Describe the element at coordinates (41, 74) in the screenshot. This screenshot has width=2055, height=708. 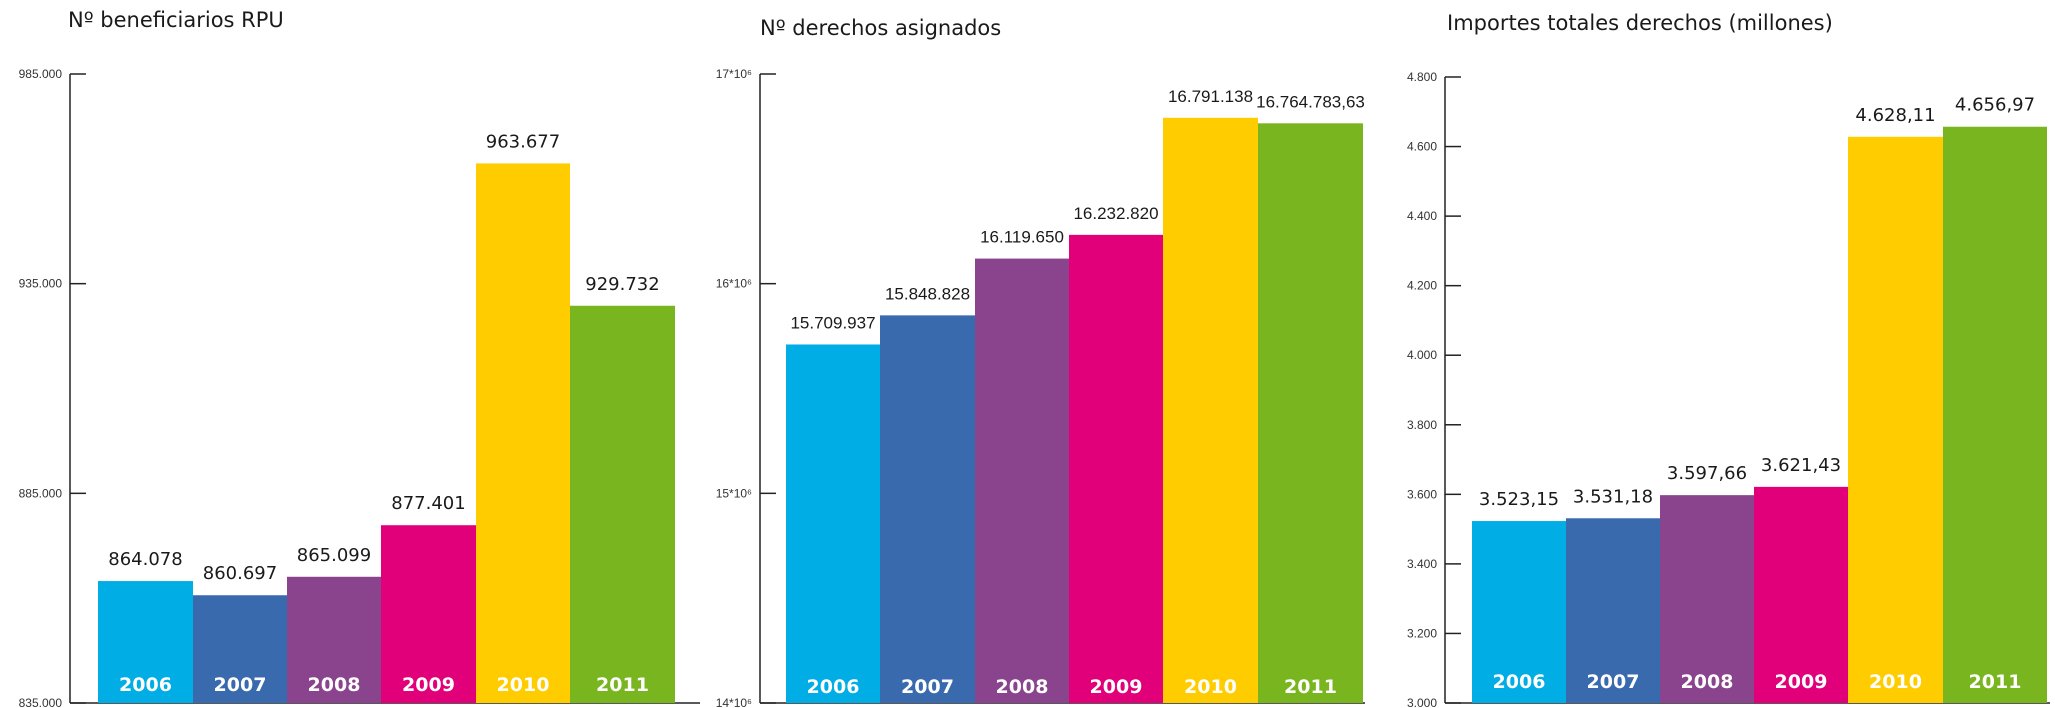
I see `y-tick-label: 985.000` at that location.